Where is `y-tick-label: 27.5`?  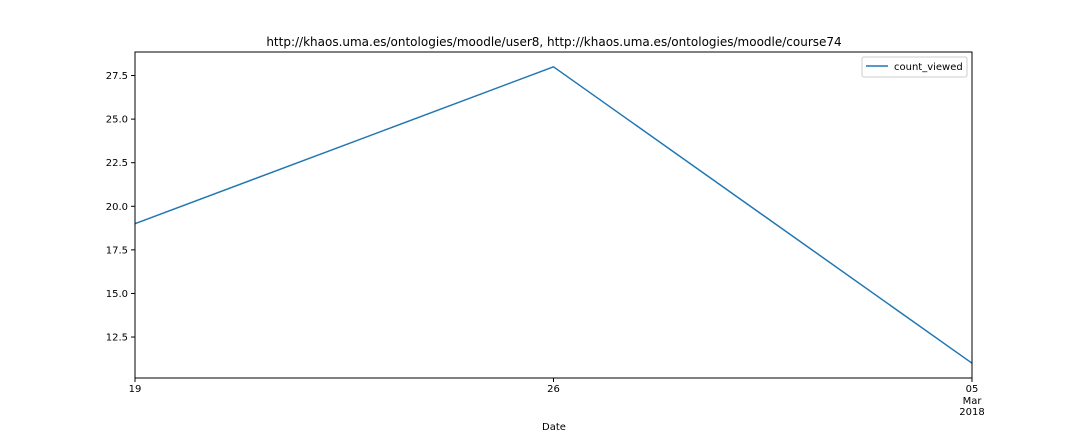
y-tick-label: 27.5 is located at coordinates (117, 76).